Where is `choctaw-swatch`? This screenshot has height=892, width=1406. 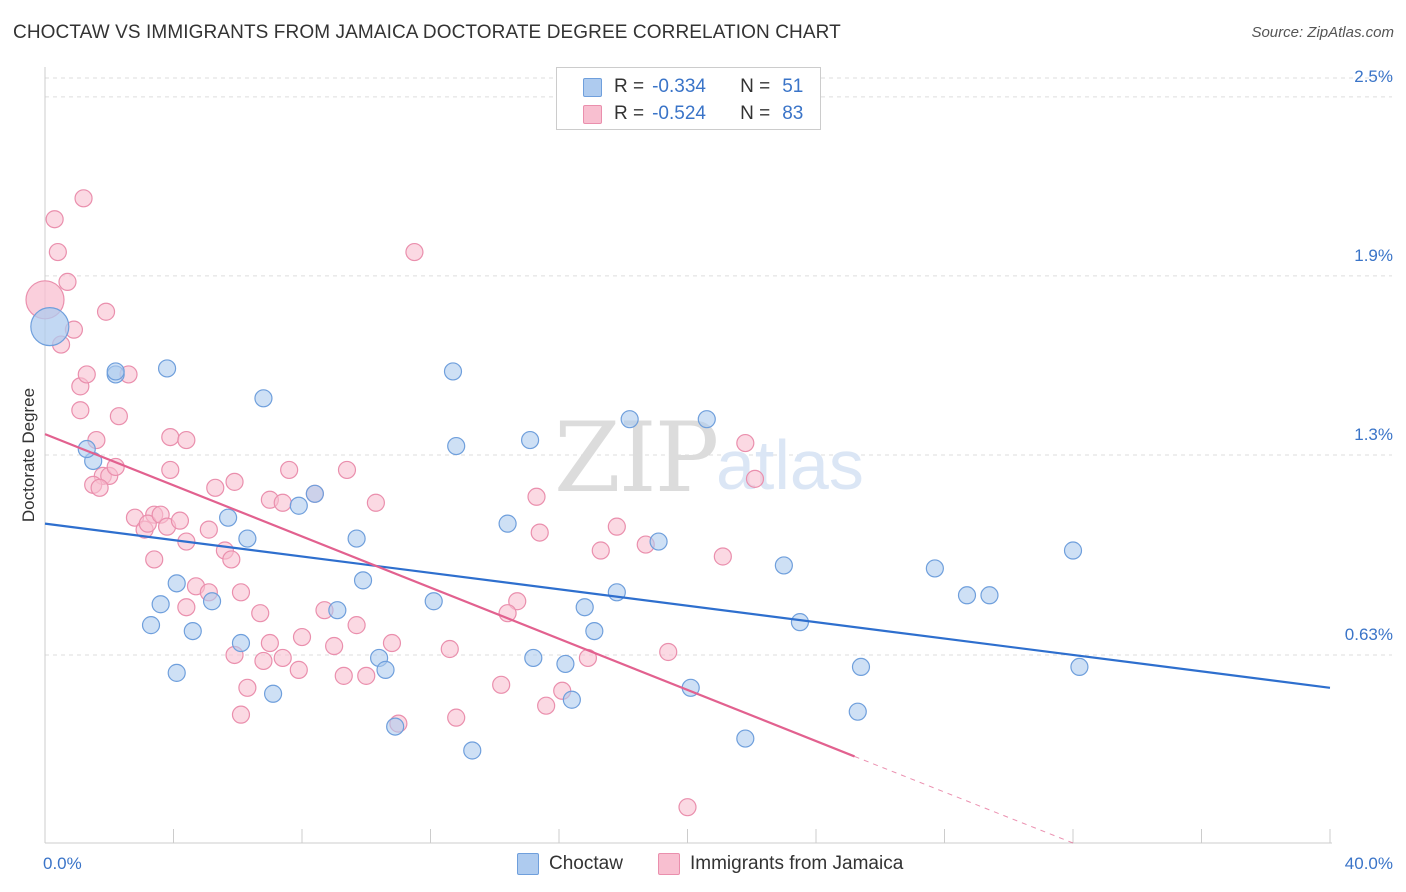 choctaw-swatch is located at coordinates (592, 87).